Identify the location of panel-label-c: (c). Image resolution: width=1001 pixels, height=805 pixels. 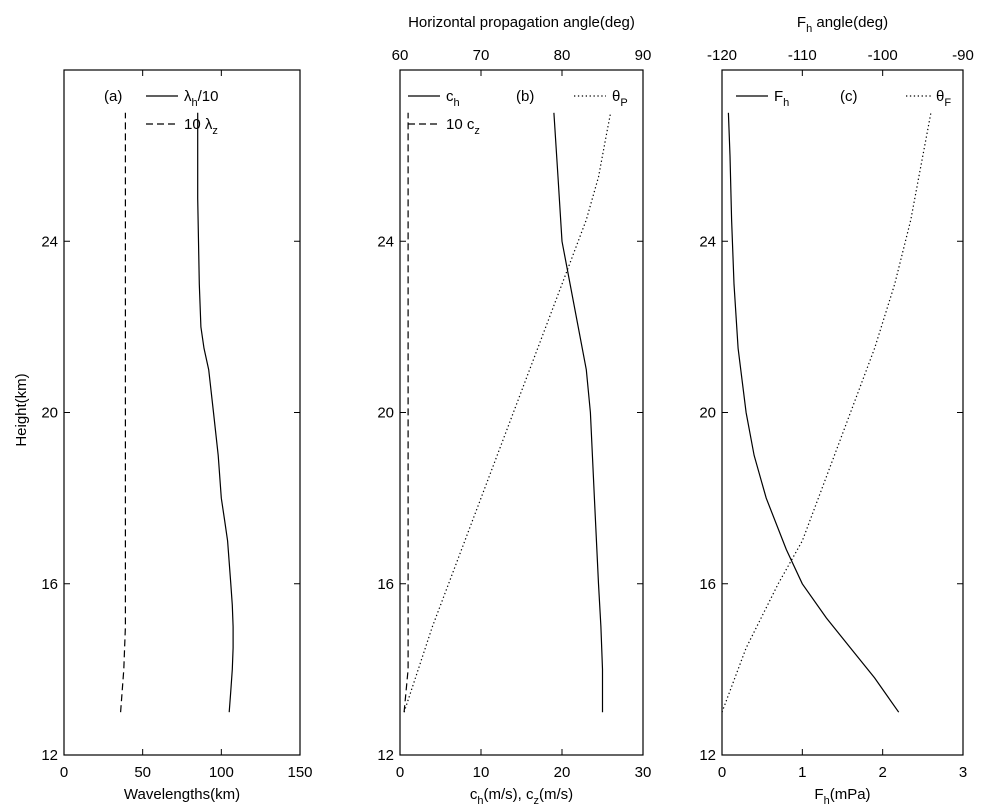
(849, 96).